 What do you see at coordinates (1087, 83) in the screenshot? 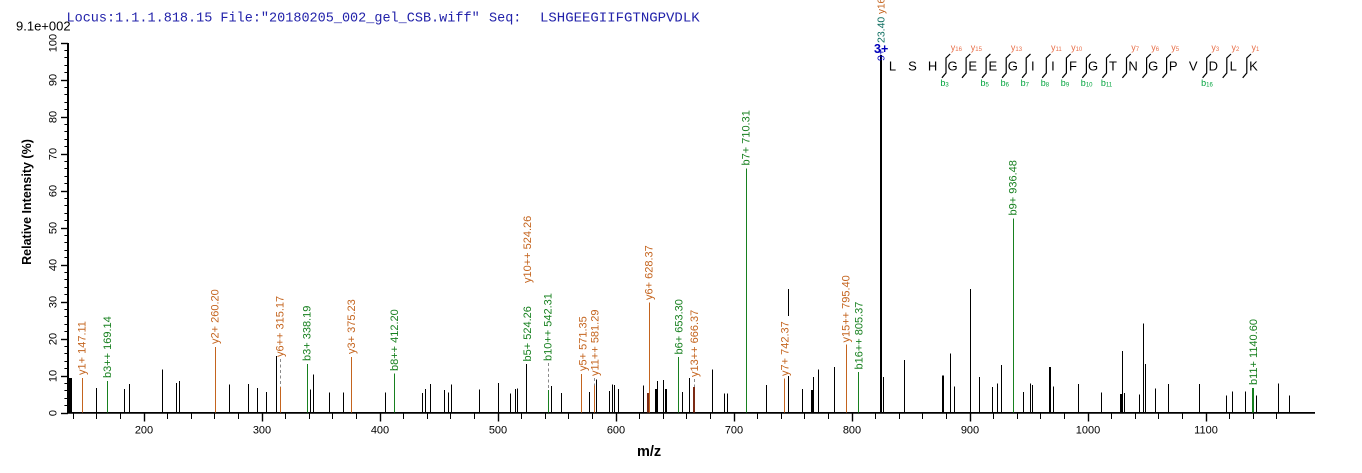
I see `svg-text: b10` at bounding box center [1087, 83].